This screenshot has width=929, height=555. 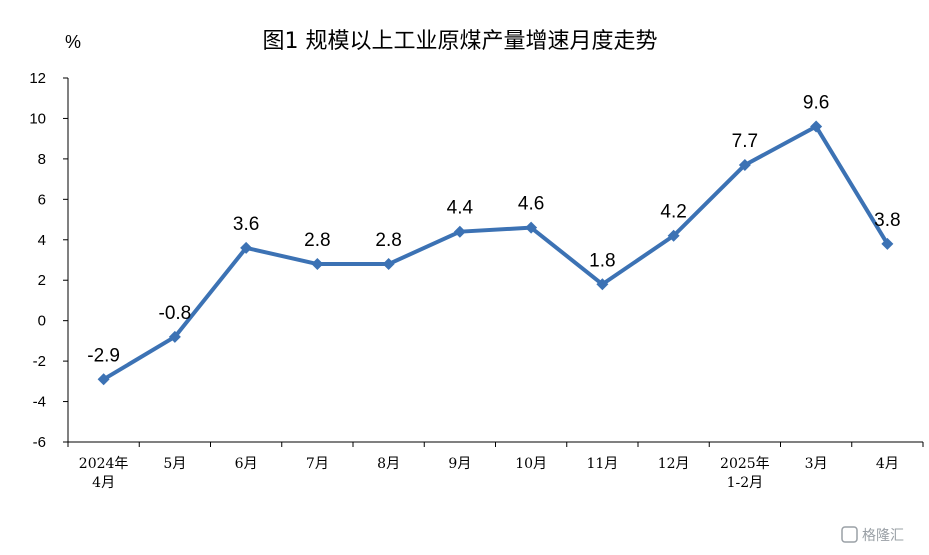 I want to click on data-label: 7.7, so click(x=745, y=141).